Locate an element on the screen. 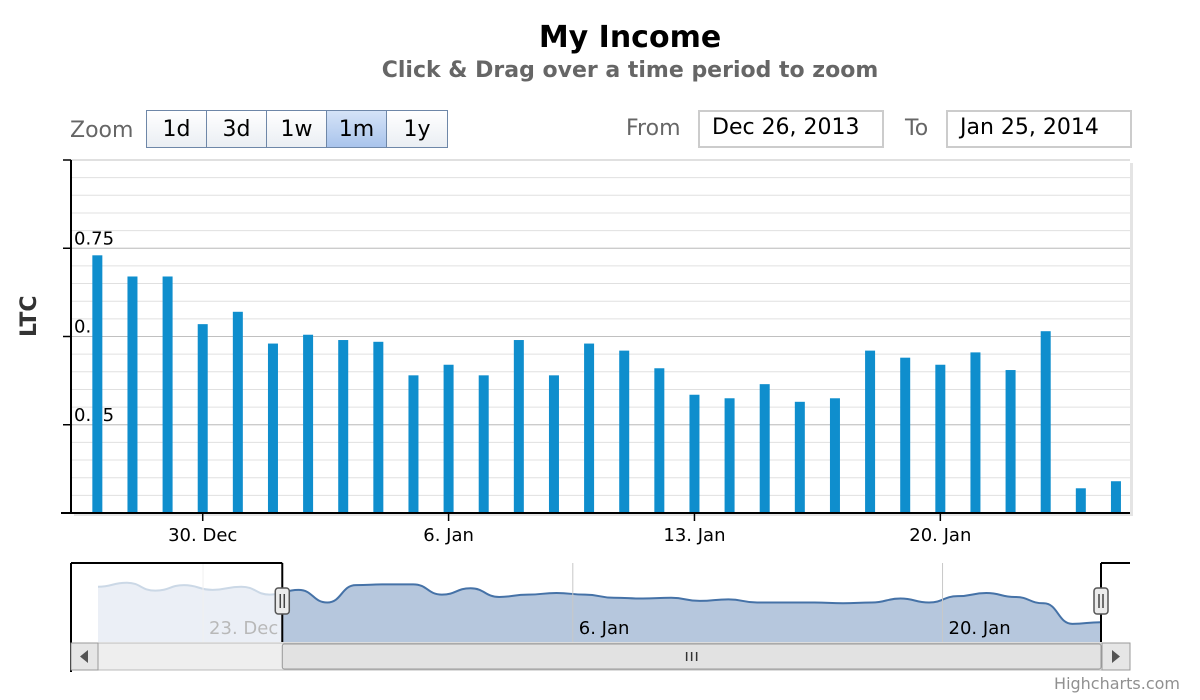  to-date-input: Jan 25, 2014 is located at coordinates (1039, 129).